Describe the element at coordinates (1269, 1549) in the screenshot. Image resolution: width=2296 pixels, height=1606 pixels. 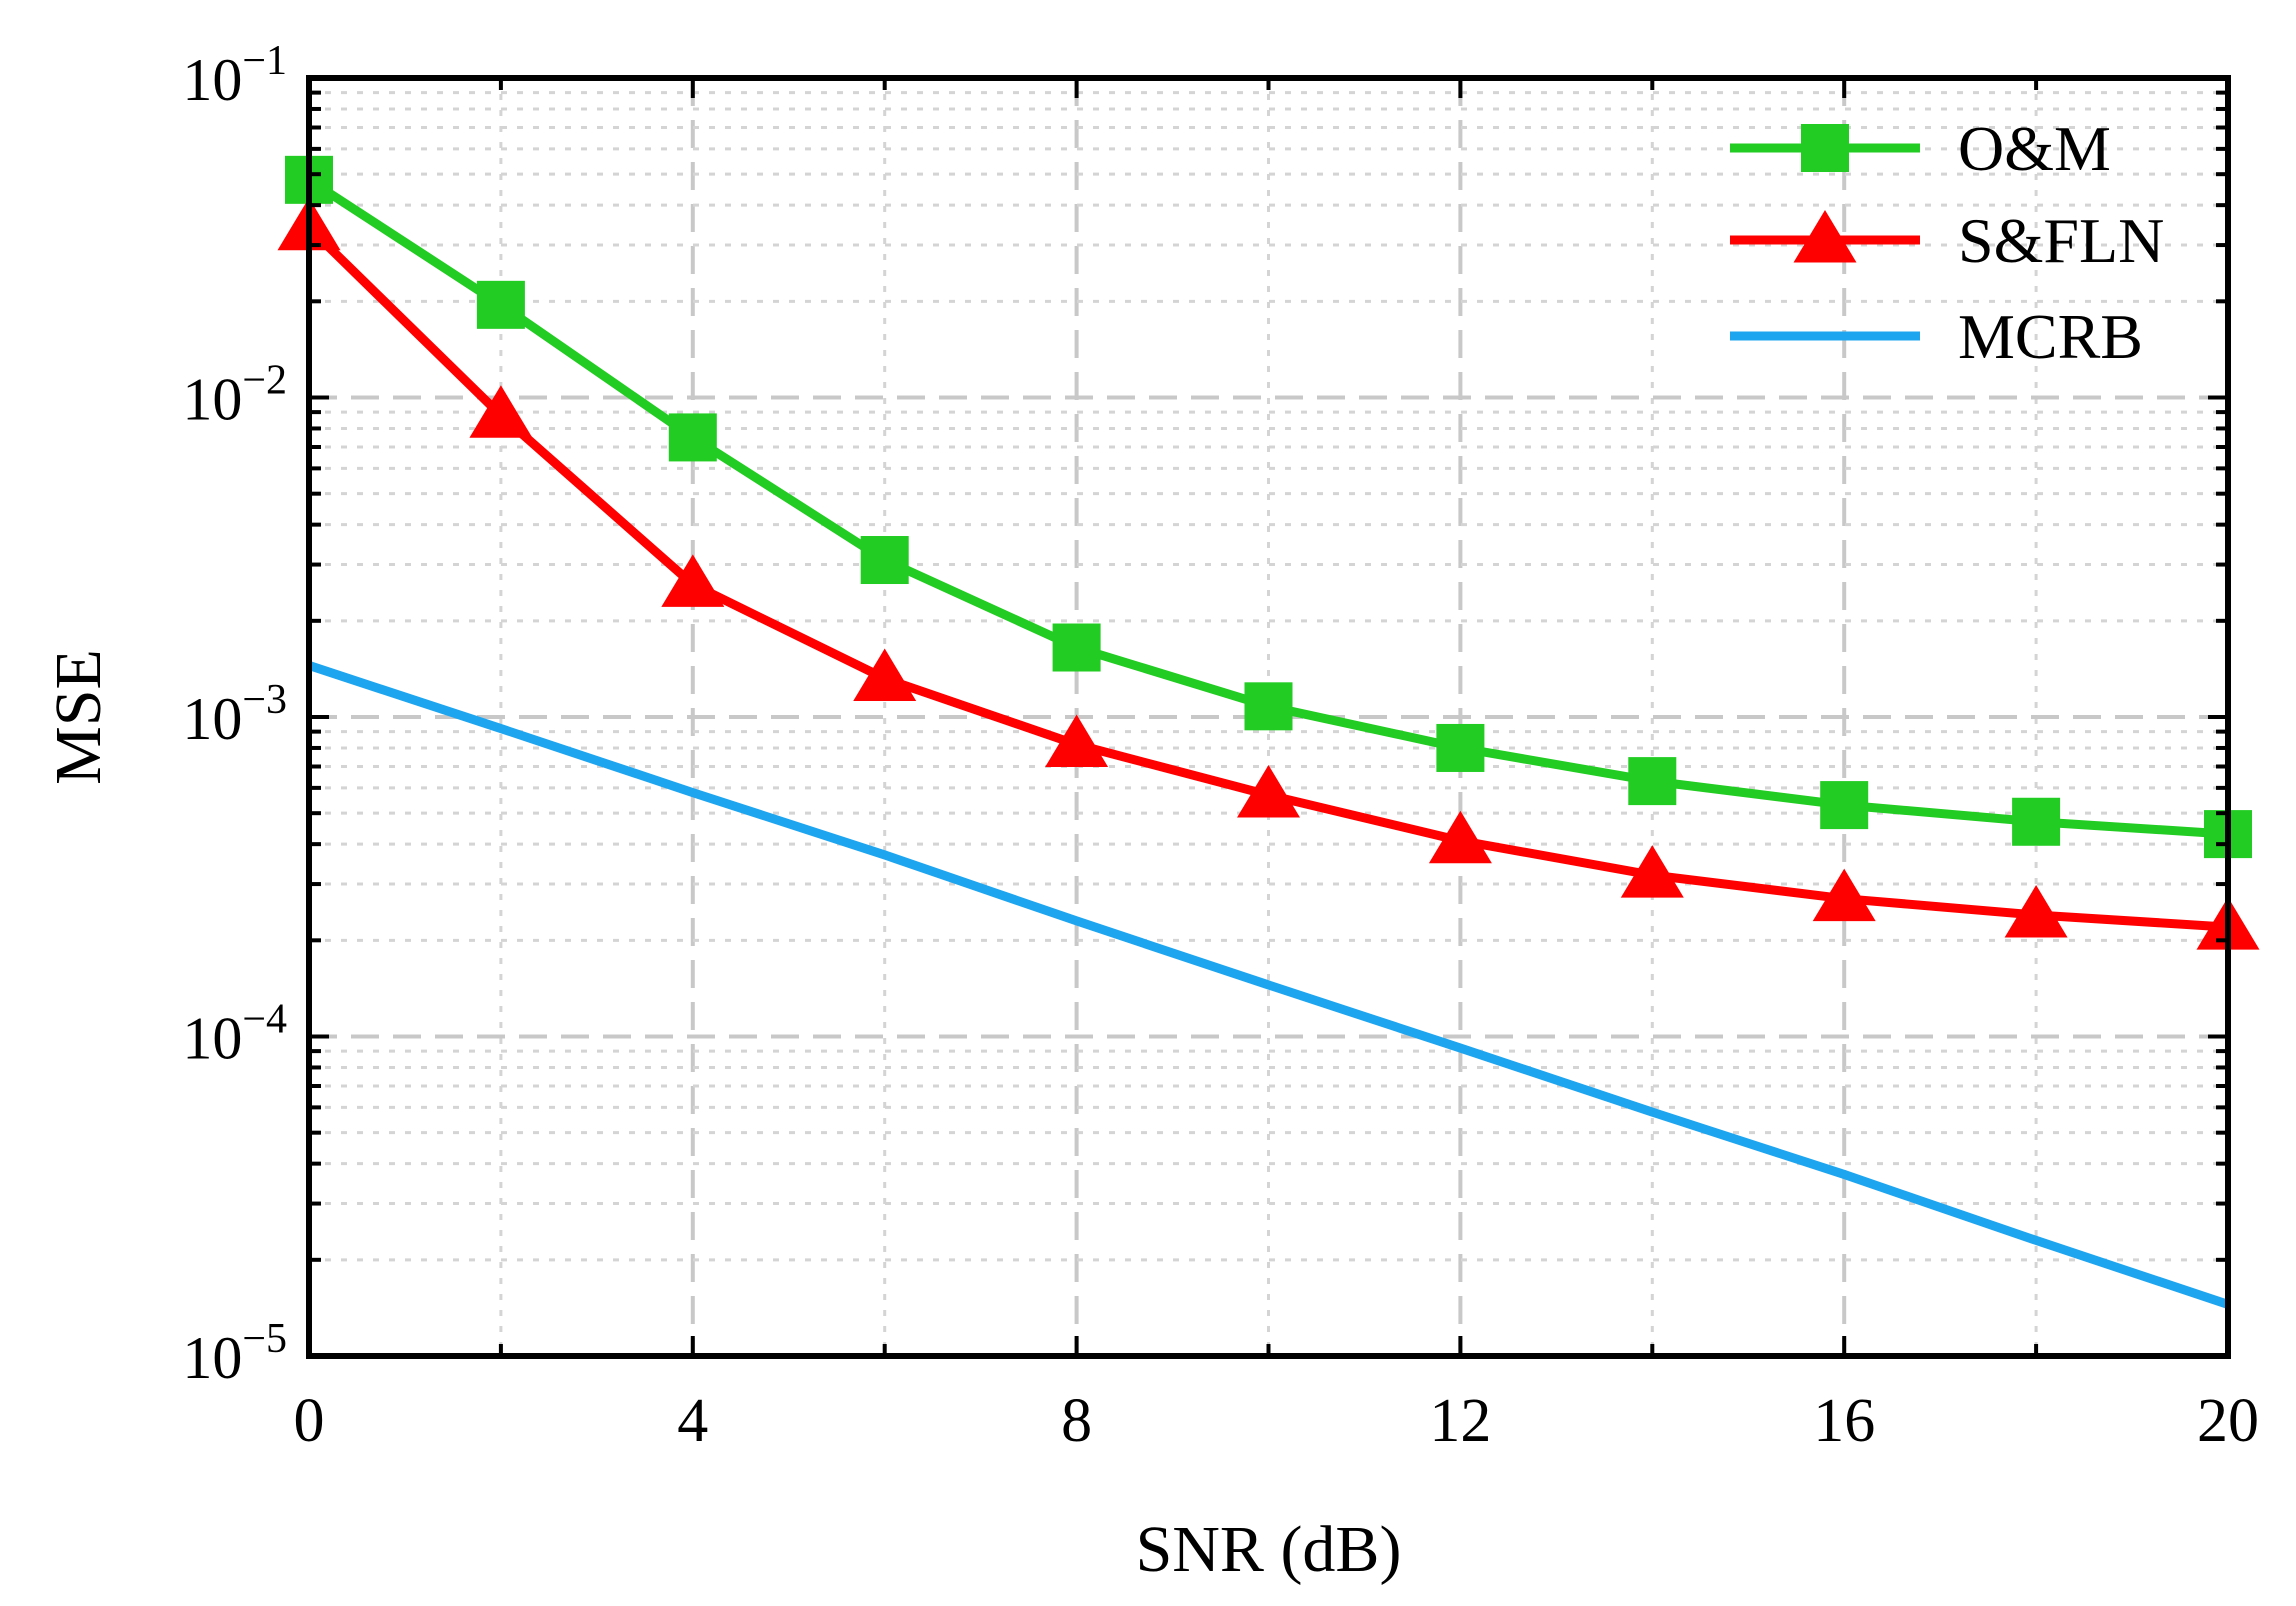
I see `x-axis-title: SNR (dB)` at that location.